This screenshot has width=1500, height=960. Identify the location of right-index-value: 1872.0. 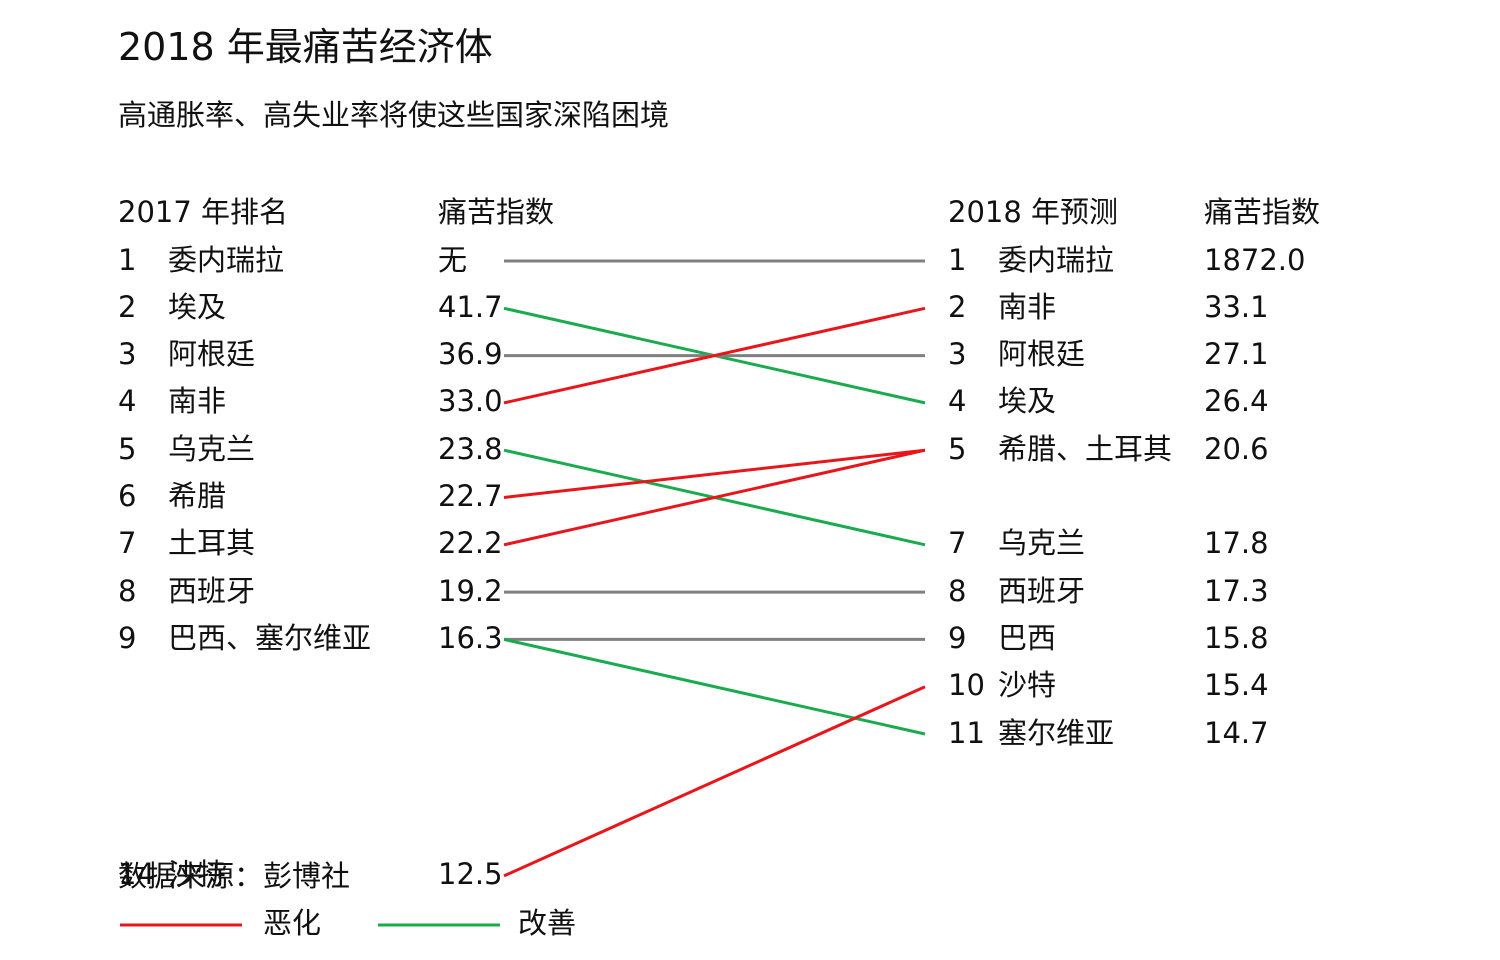
(1255, 260).